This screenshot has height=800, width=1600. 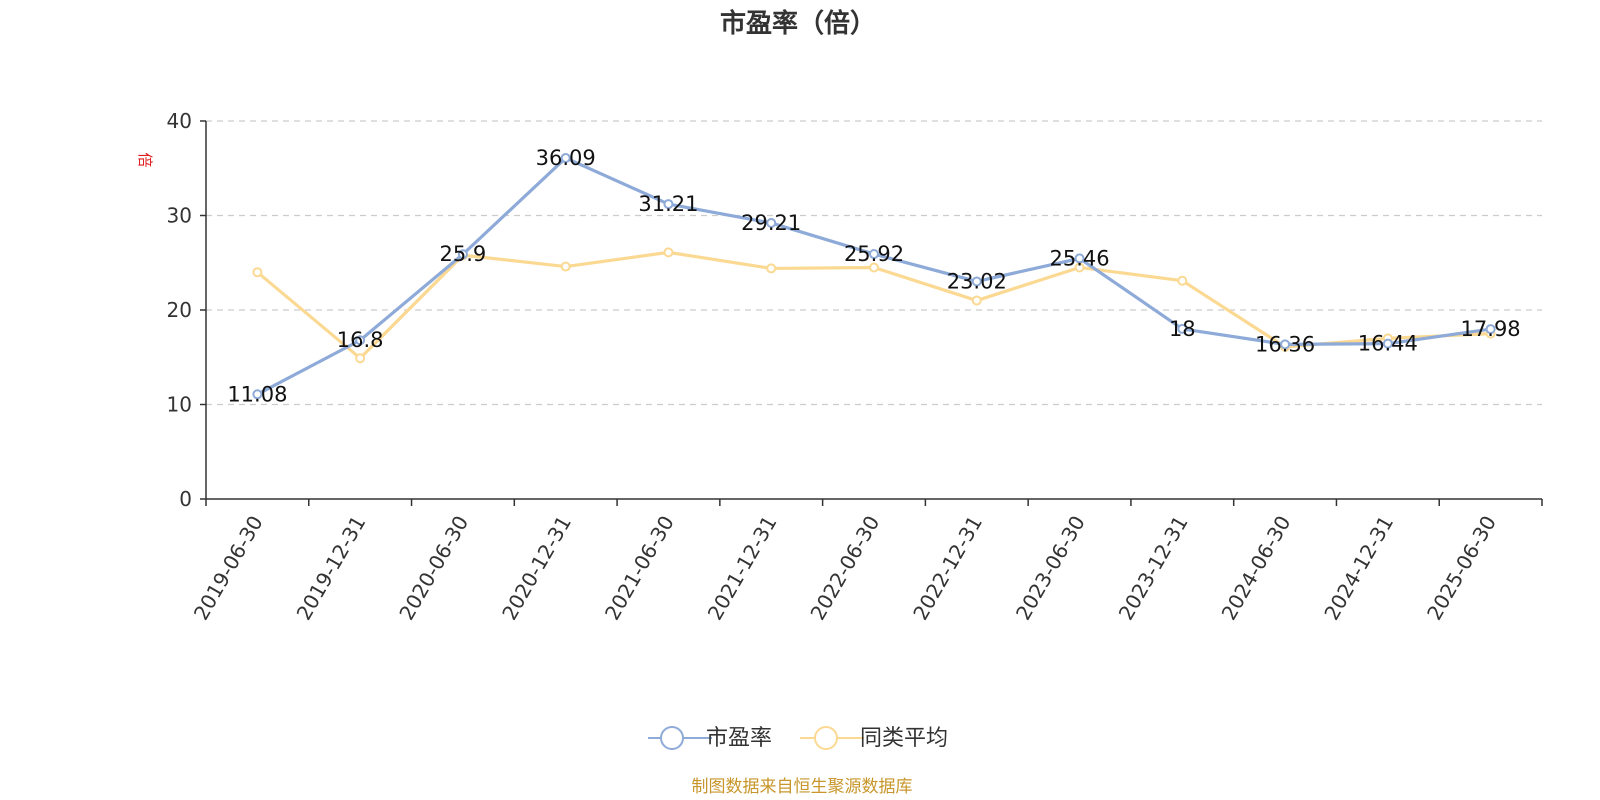 I want to click on x-tick-label: 2024-06-30, so click(x=1256, y=568).